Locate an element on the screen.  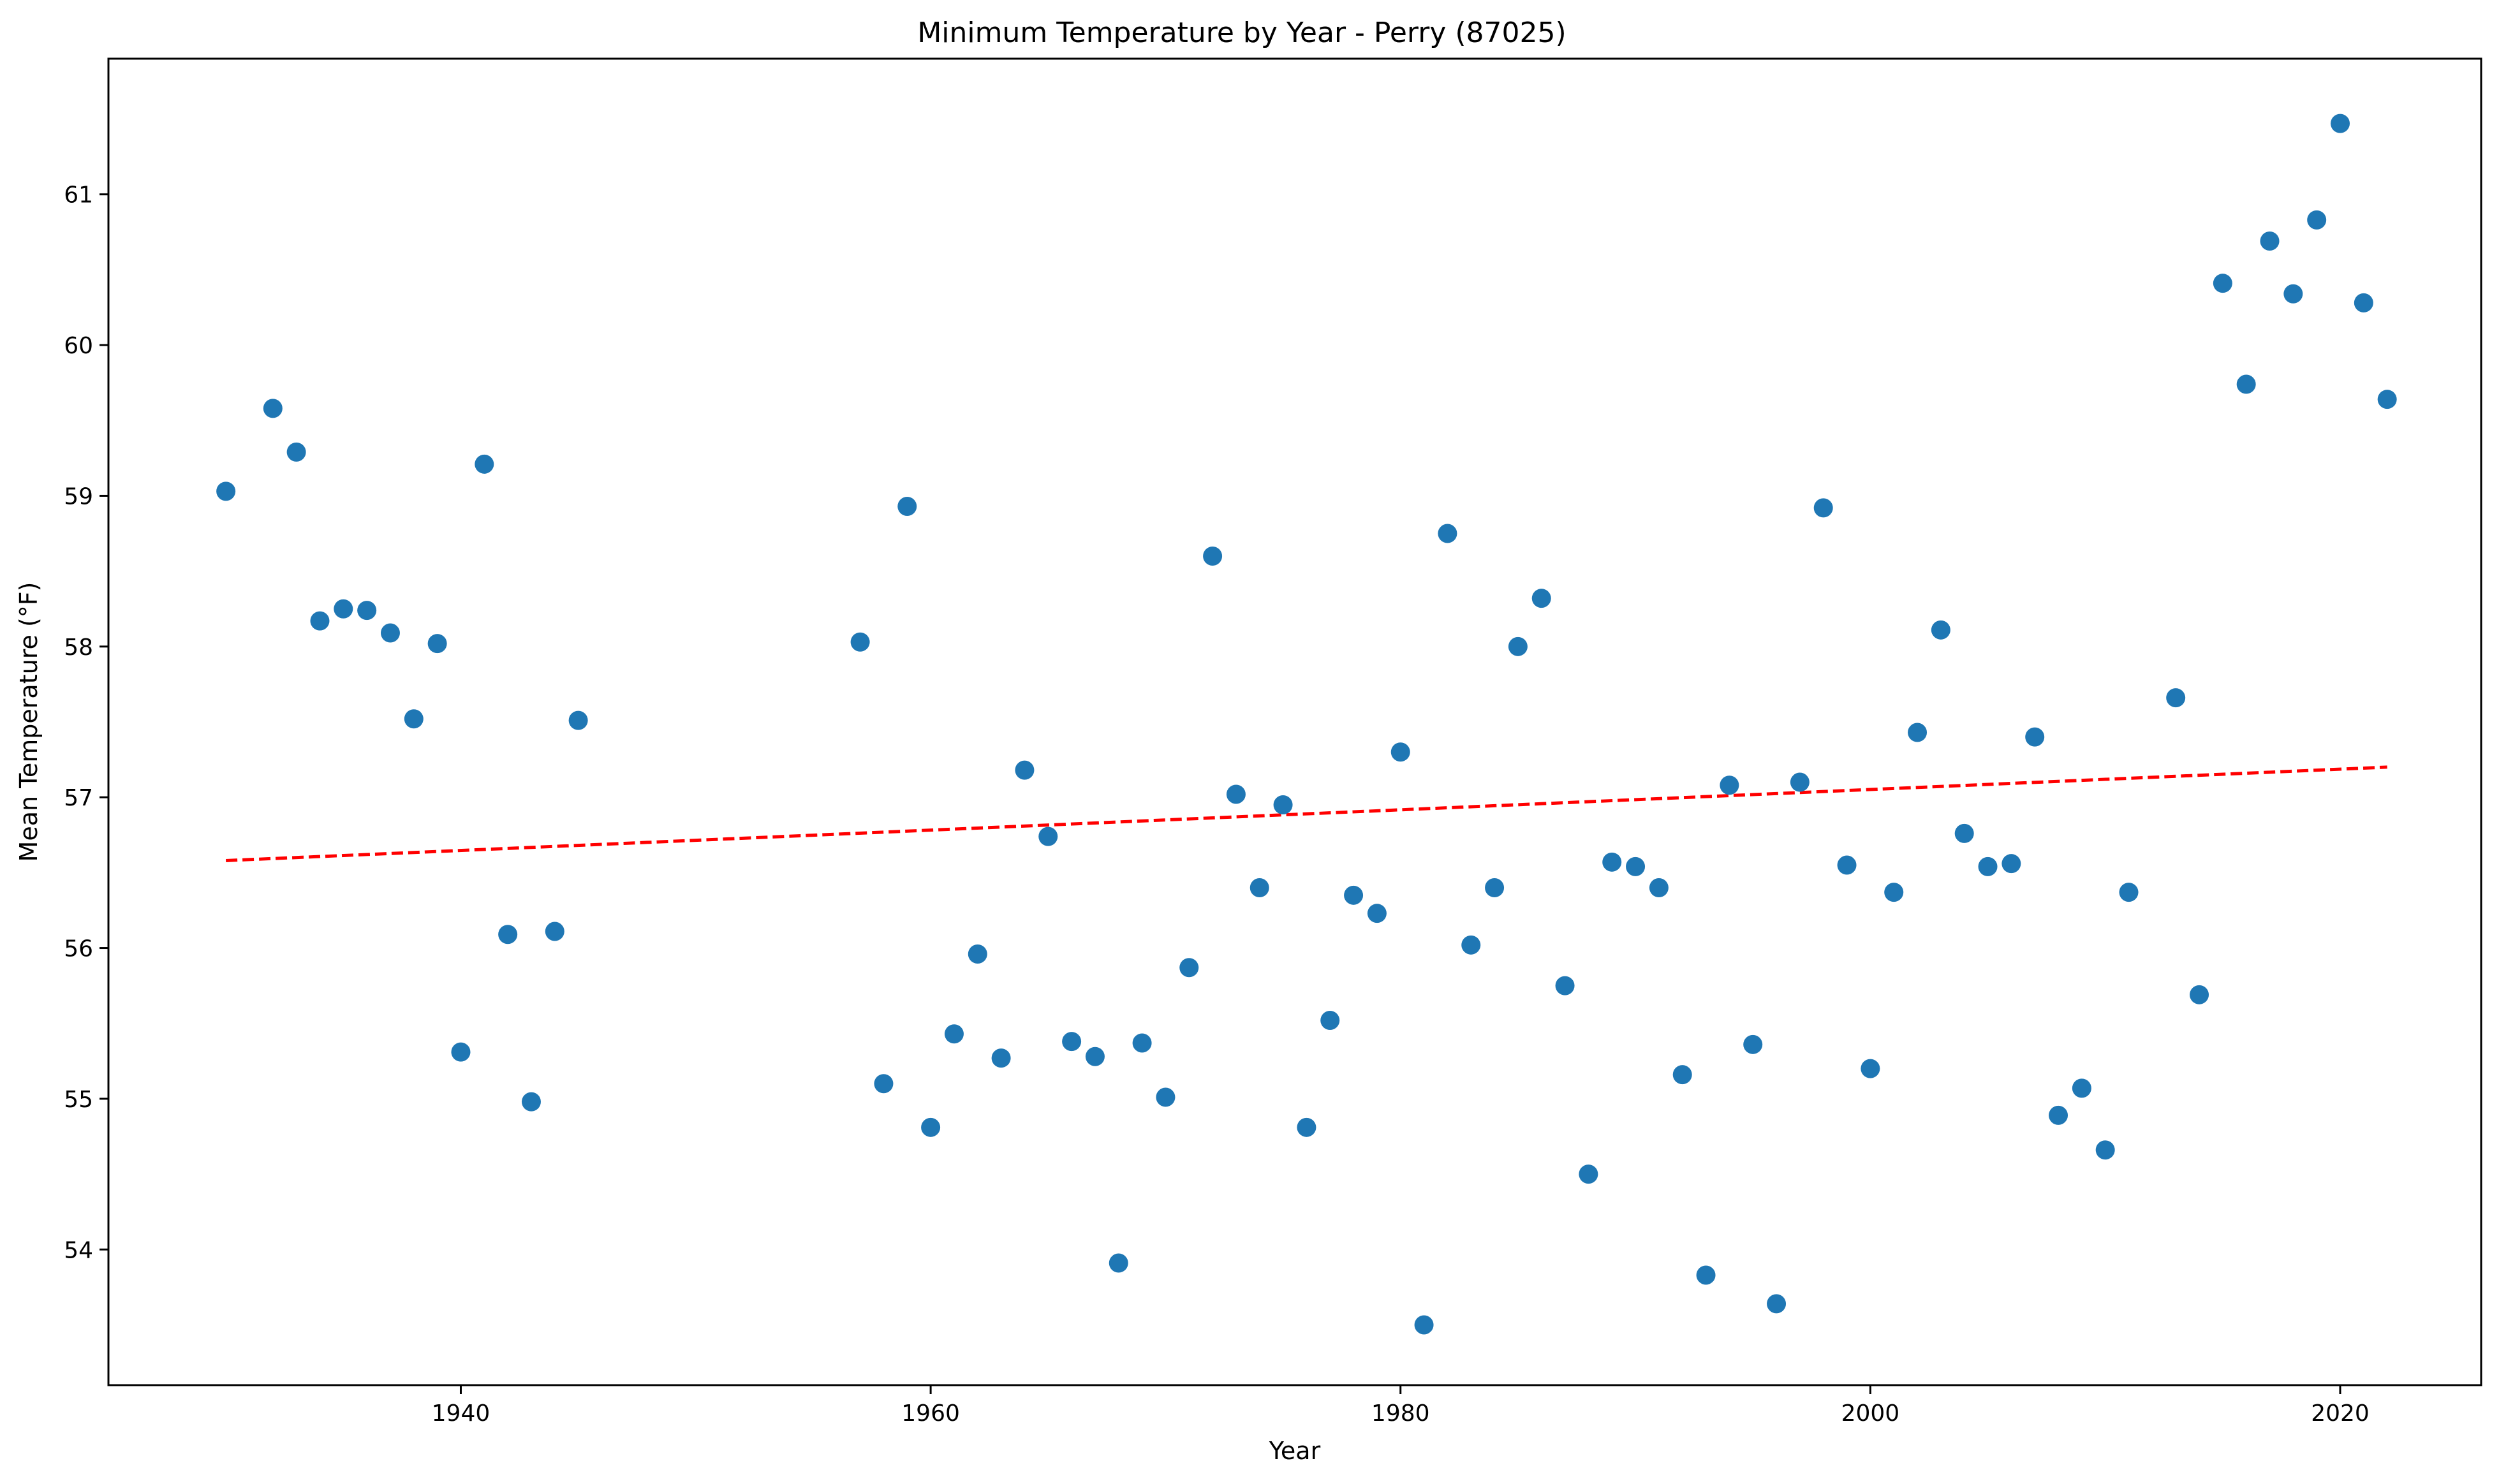
y-tick-label: 56 is located at coordinates (78, 949).